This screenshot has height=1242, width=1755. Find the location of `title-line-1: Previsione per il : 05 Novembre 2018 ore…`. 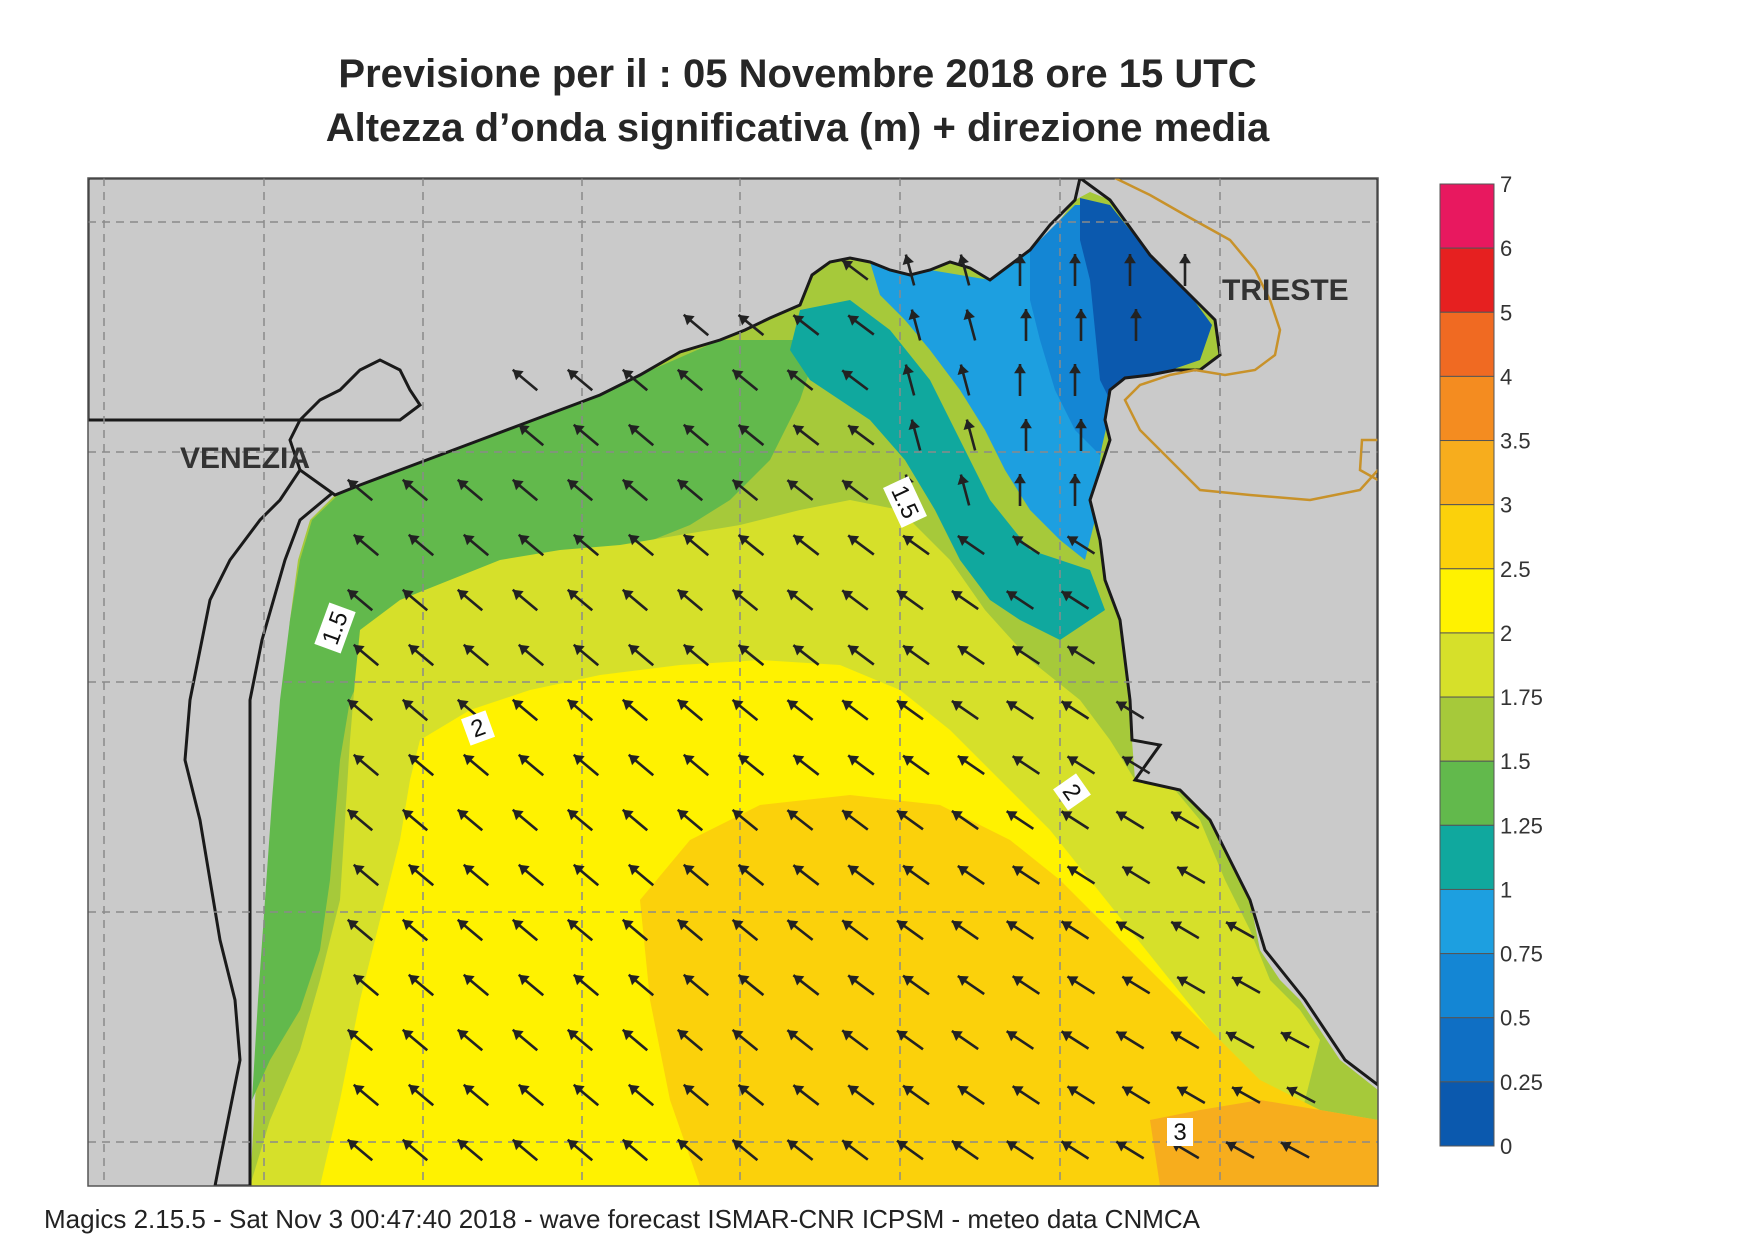

title-line-1: Previsione per il : 05 Novembre 2018 ore… is located at coordinates (797, 74).